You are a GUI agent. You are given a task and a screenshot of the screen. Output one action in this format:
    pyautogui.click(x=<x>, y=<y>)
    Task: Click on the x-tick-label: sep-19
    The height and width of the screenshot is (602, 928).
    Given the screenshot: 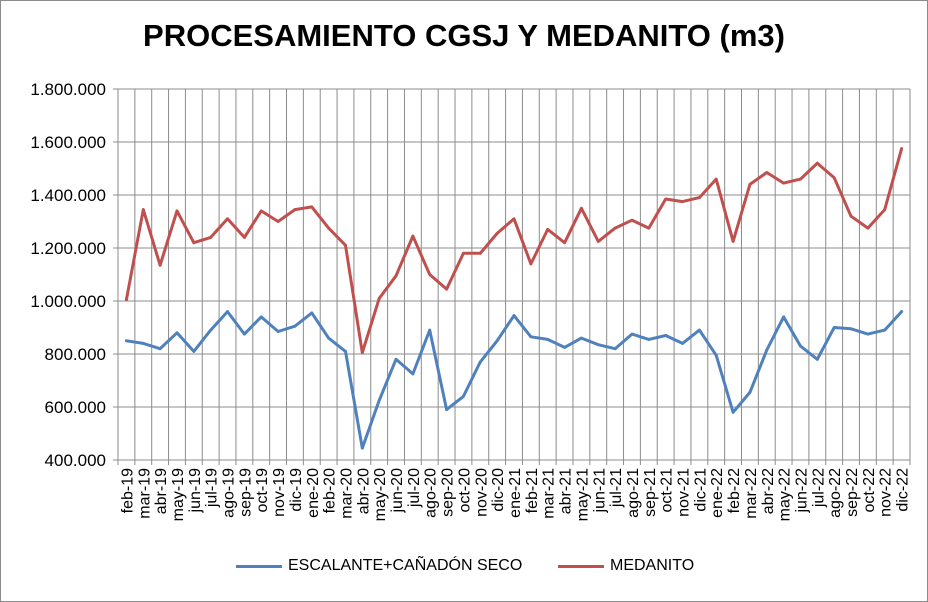 What is the action you would take?
    pyautogui.click(x=245, y=492)
    